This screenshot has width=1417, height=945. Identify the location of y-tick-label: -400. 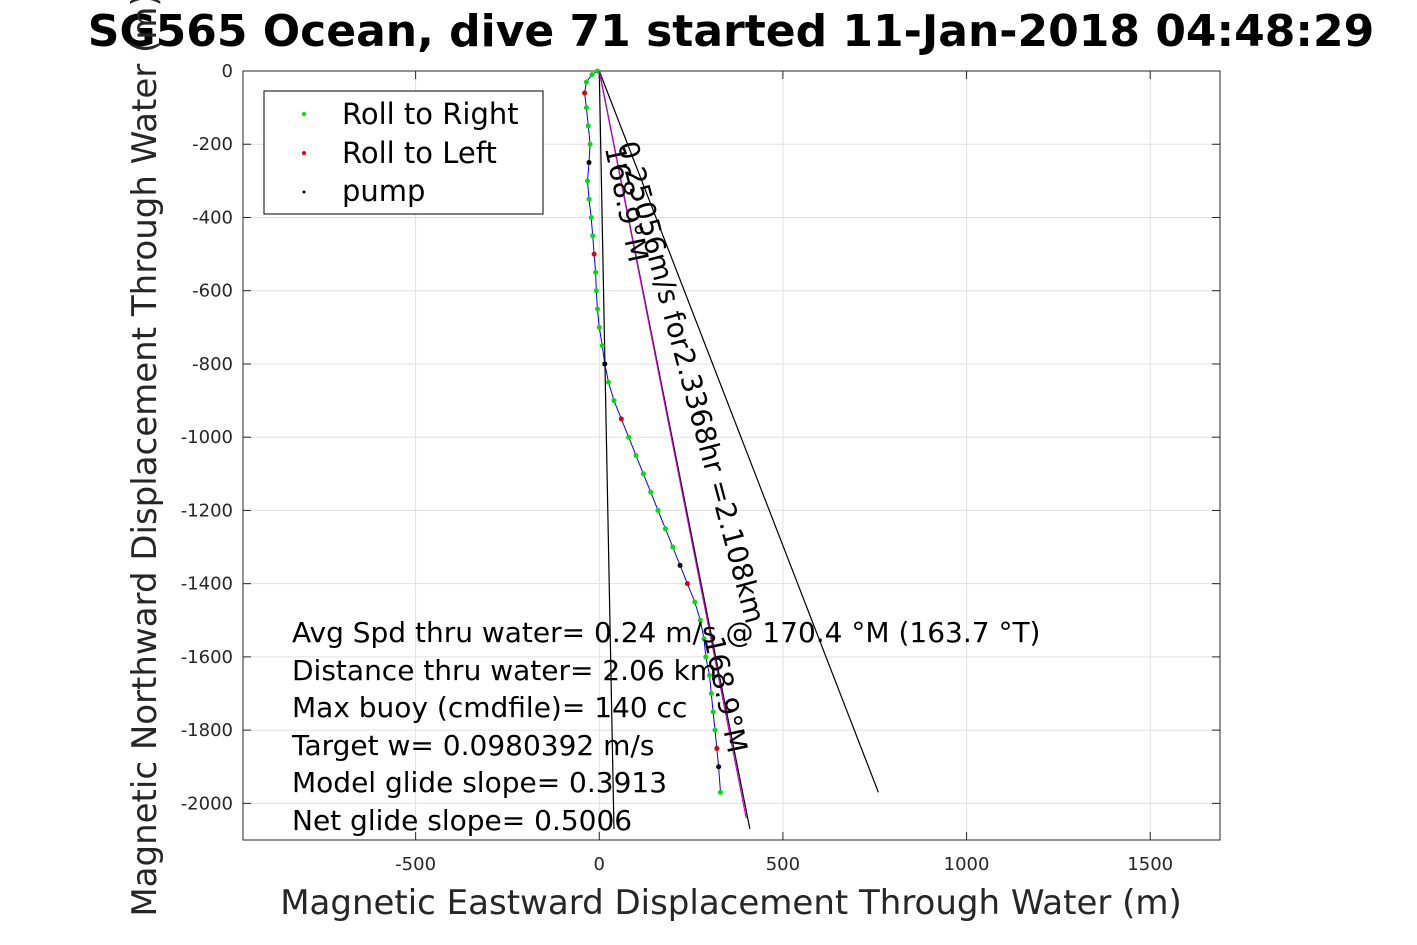
(212, 217).